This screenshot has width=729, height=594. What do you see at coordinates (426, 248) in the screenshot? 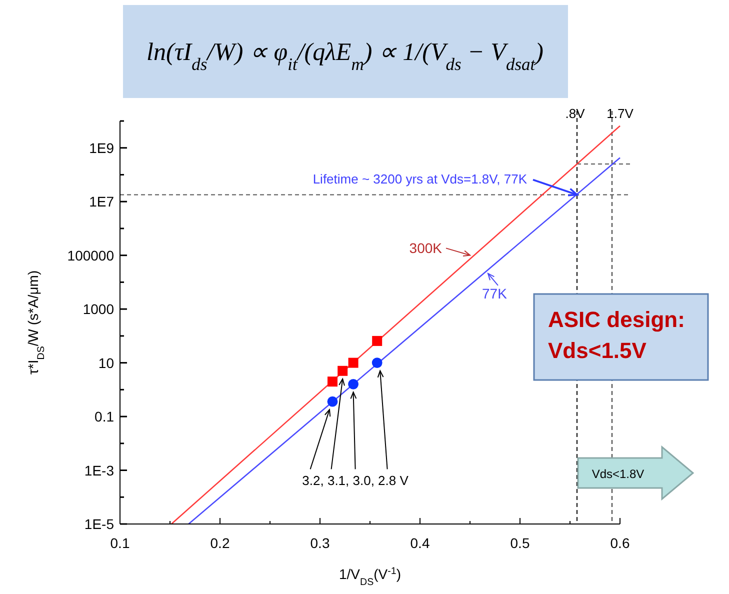
I see `series-label: 300K` at bounding box center [426, 248].